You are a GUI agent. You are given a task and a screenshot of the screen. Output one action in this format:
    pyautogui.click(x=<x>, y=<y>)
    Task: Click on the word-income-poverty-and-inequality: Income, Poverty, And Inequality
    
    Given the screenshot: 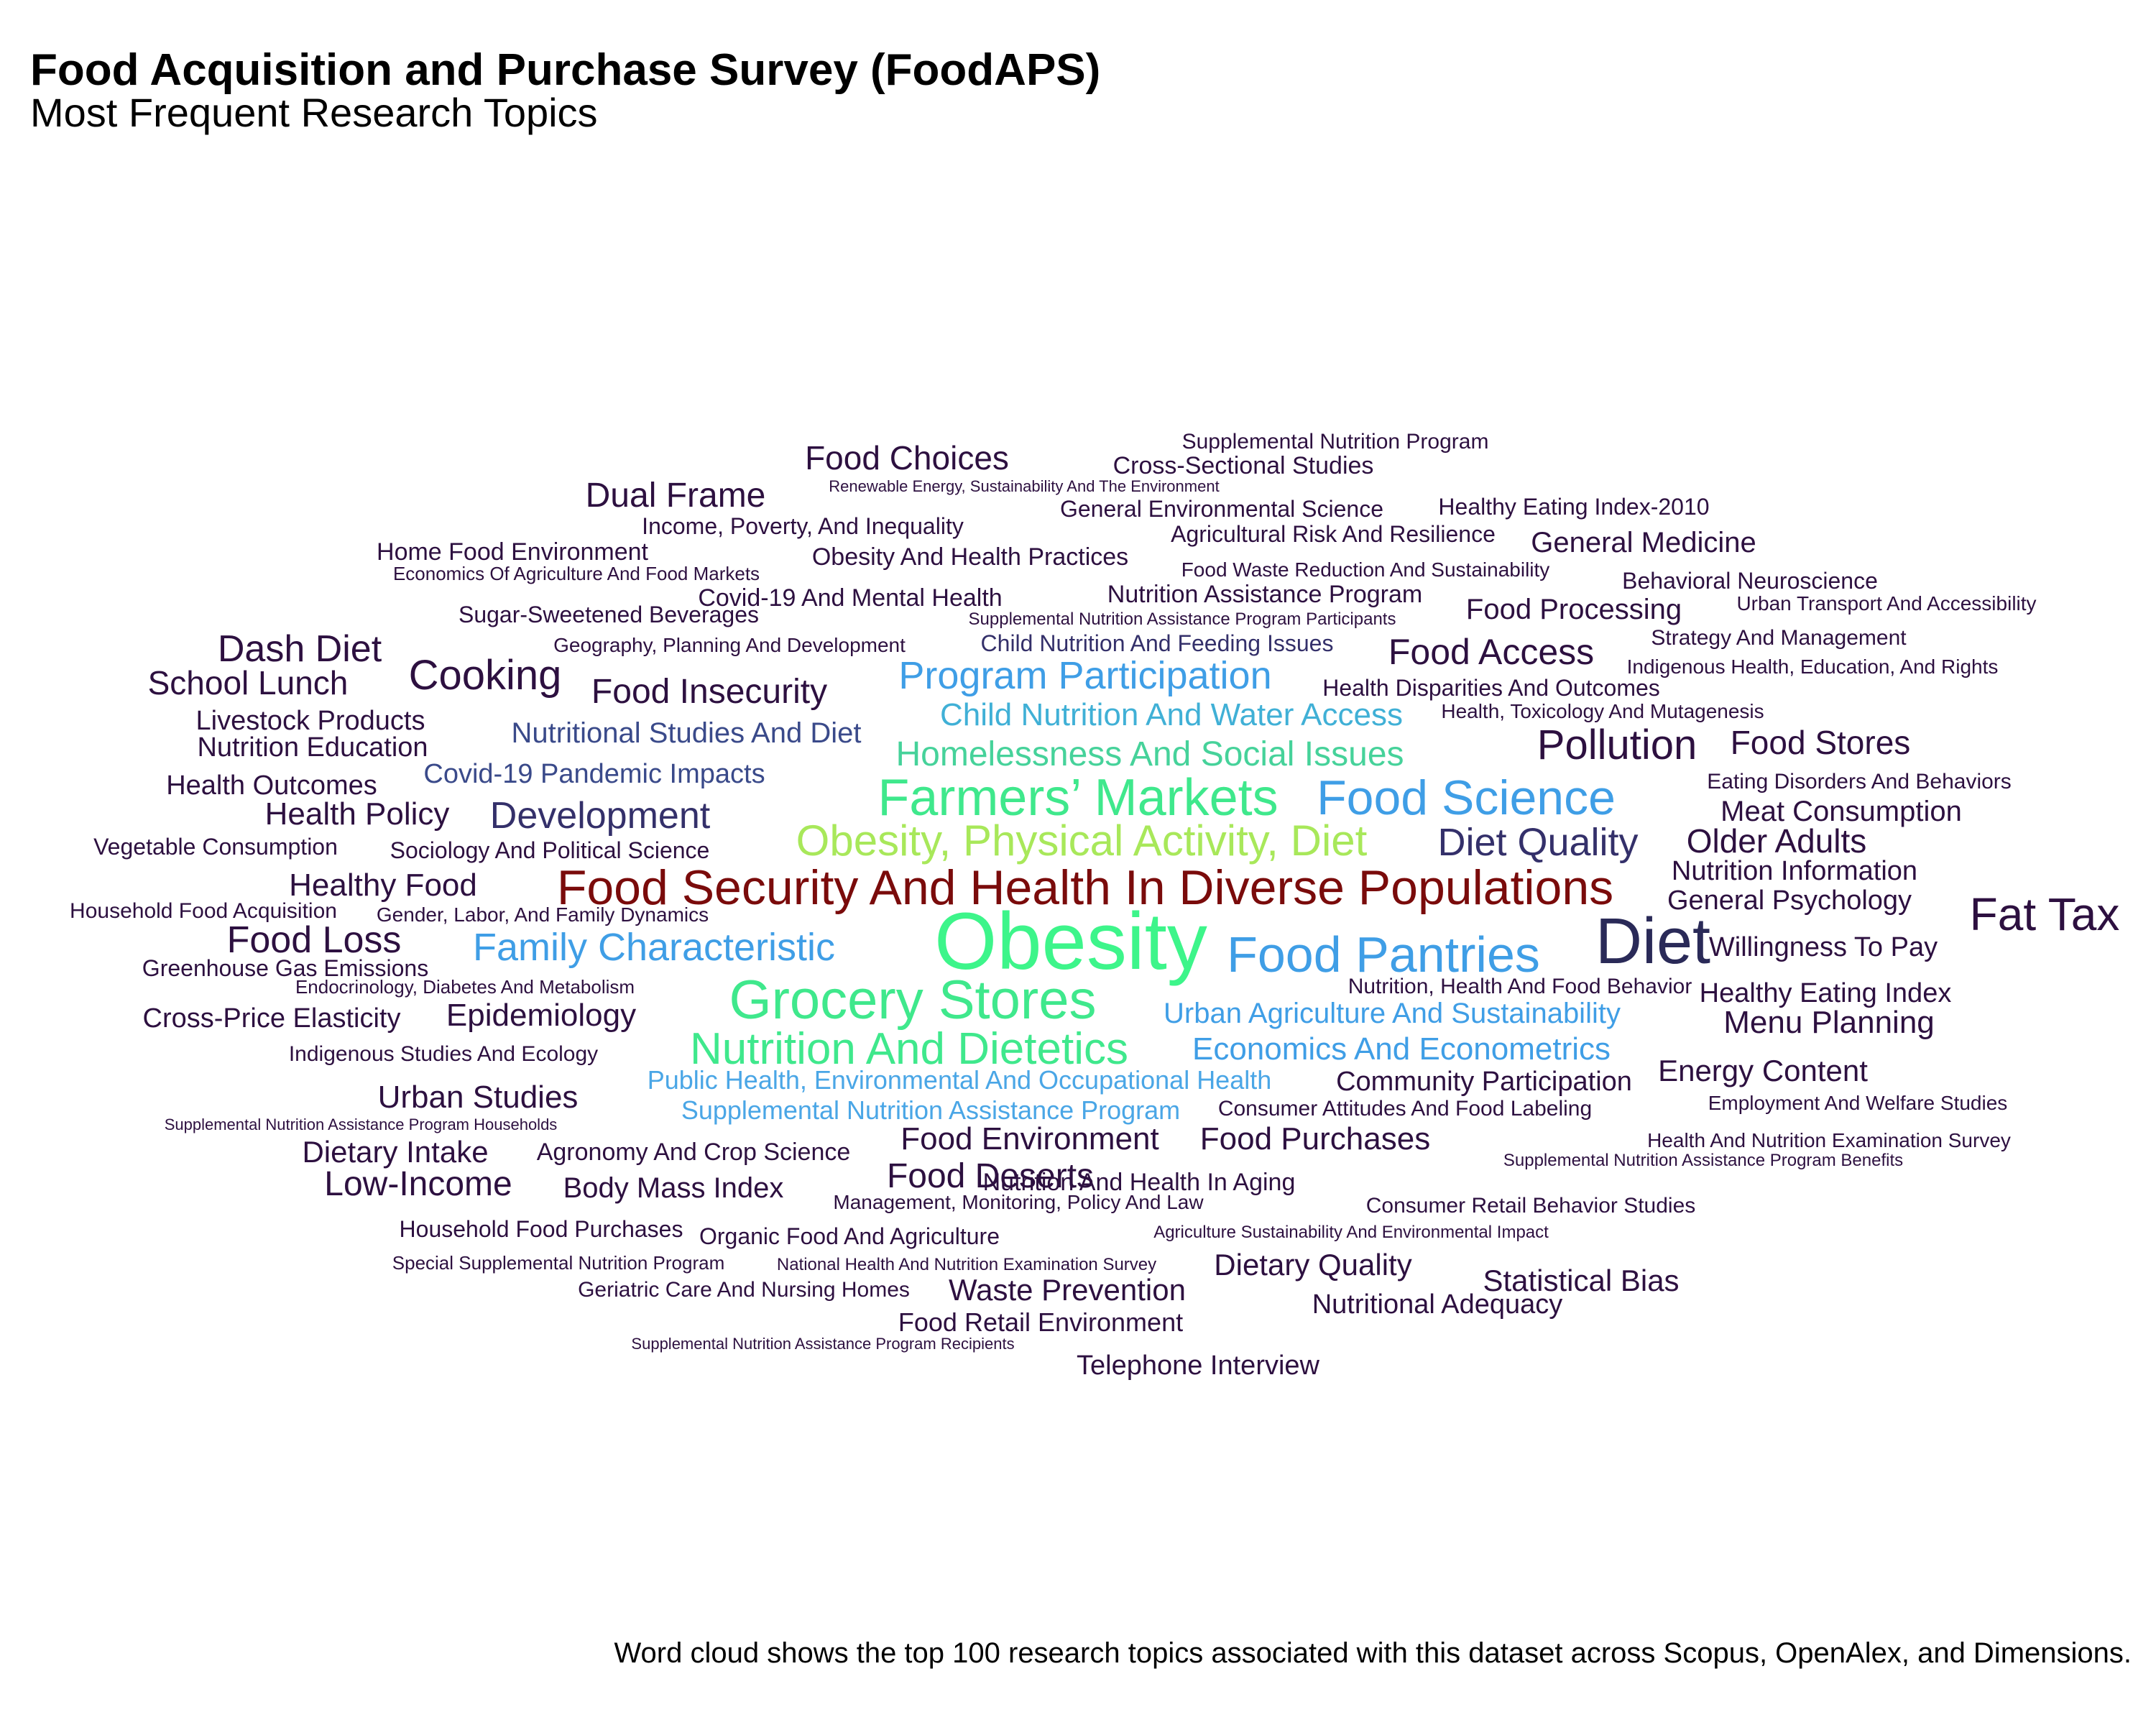 What is the action you would take?
    pyautogui.click(x=803, y=526)
    